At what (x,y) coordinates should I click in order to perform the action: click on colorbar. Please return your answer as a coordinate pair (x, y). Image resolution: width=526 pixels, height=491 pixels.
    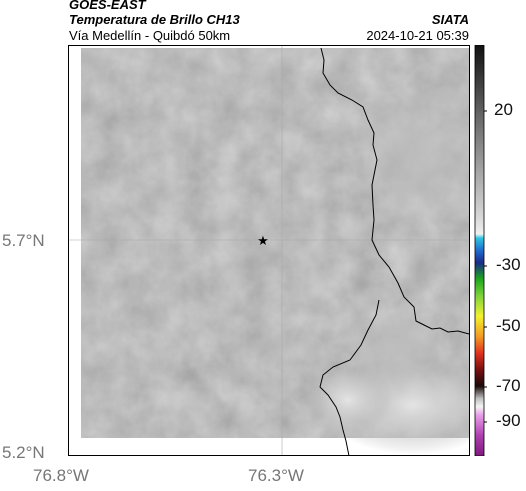
    Looking at the image, I should click on (480, 250).